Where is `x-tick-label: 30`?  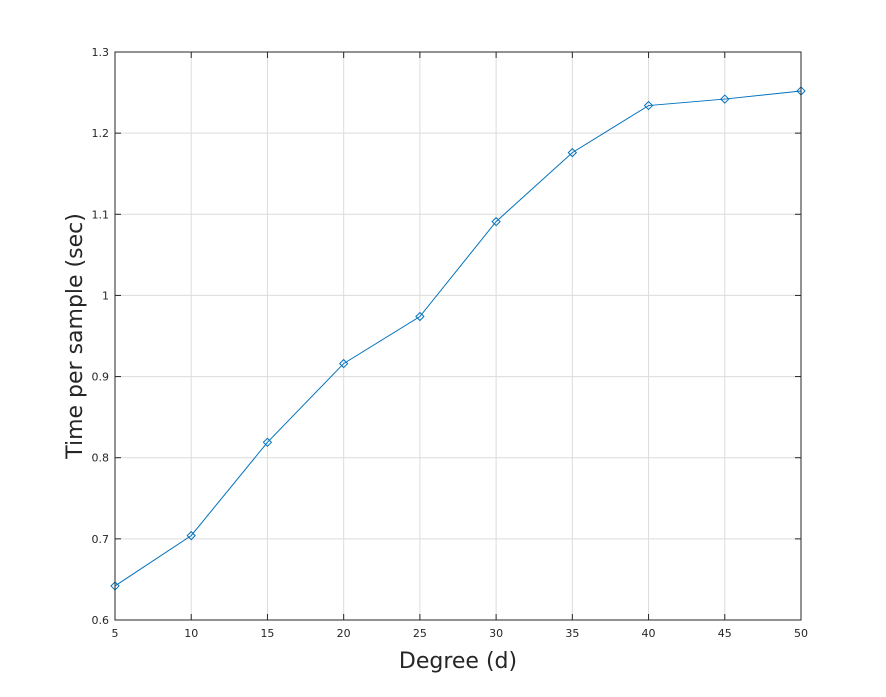 x-tick-label: 30 is located at coordinates (496, 633).